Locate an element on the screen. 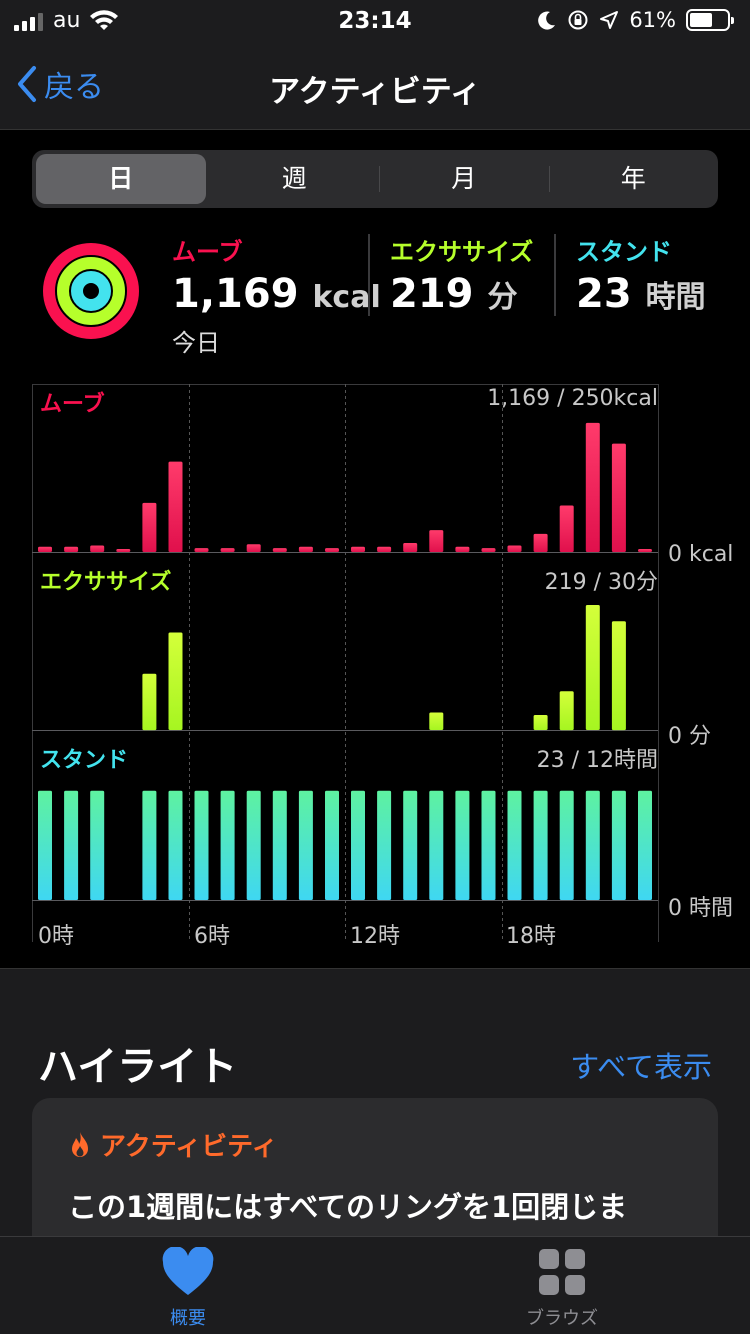  segment-week: 週 is located at coordinates (294, 178).